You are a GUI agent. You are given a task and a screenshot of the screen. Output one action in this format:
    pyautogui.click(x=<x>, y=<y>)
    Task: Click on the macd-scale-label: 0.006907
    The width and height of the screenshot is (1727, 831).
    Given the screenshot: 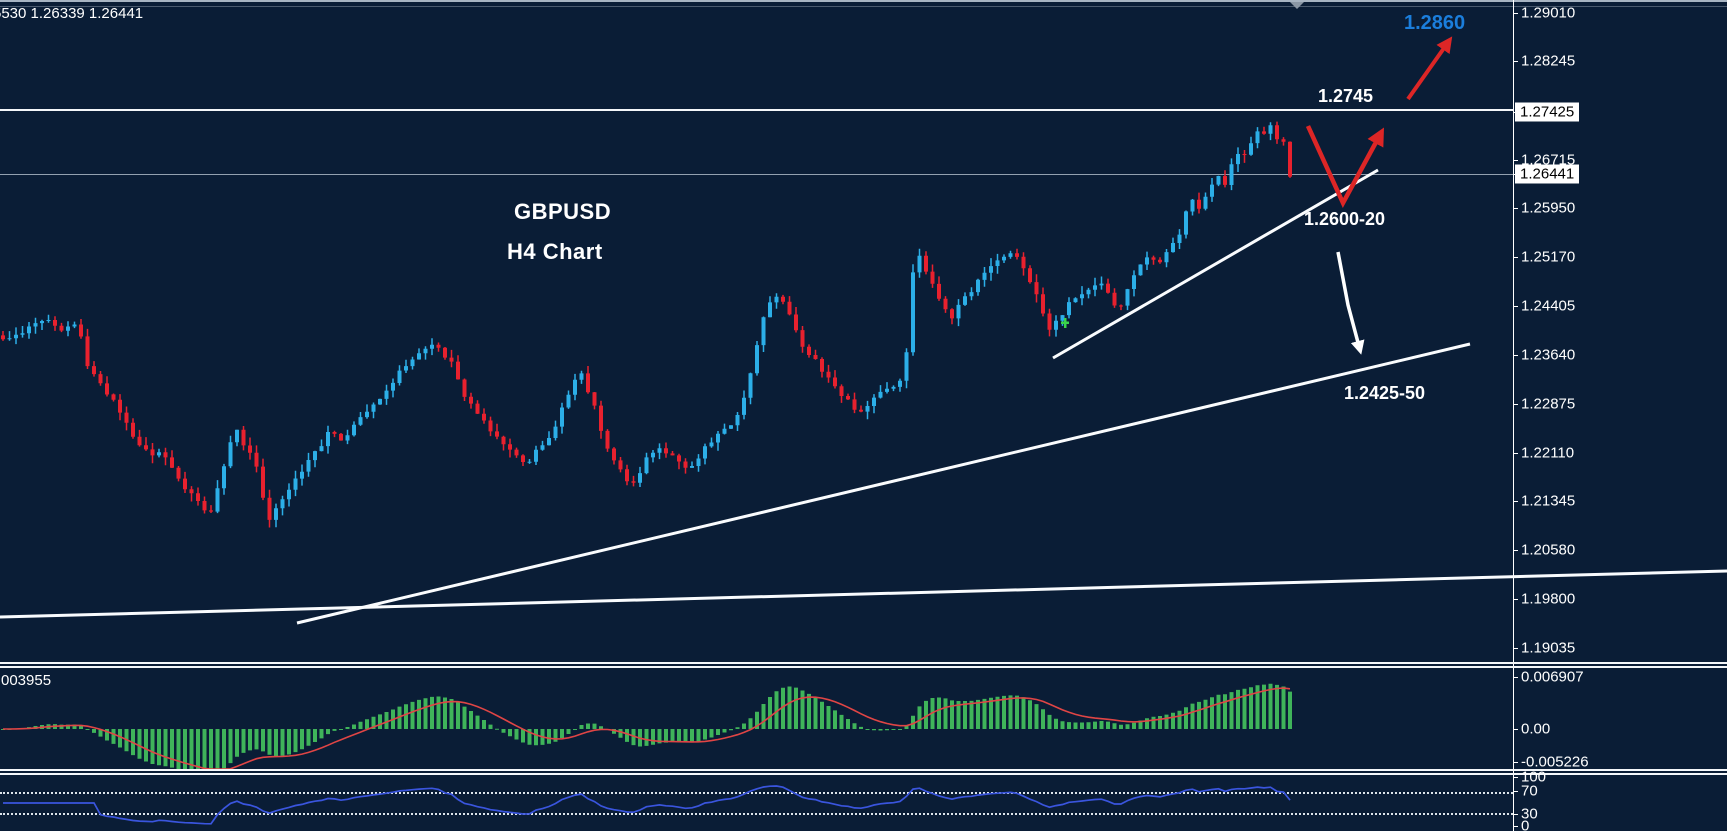 What is the action you would take?
    pyautogui.click(x=1552, y=677)
    